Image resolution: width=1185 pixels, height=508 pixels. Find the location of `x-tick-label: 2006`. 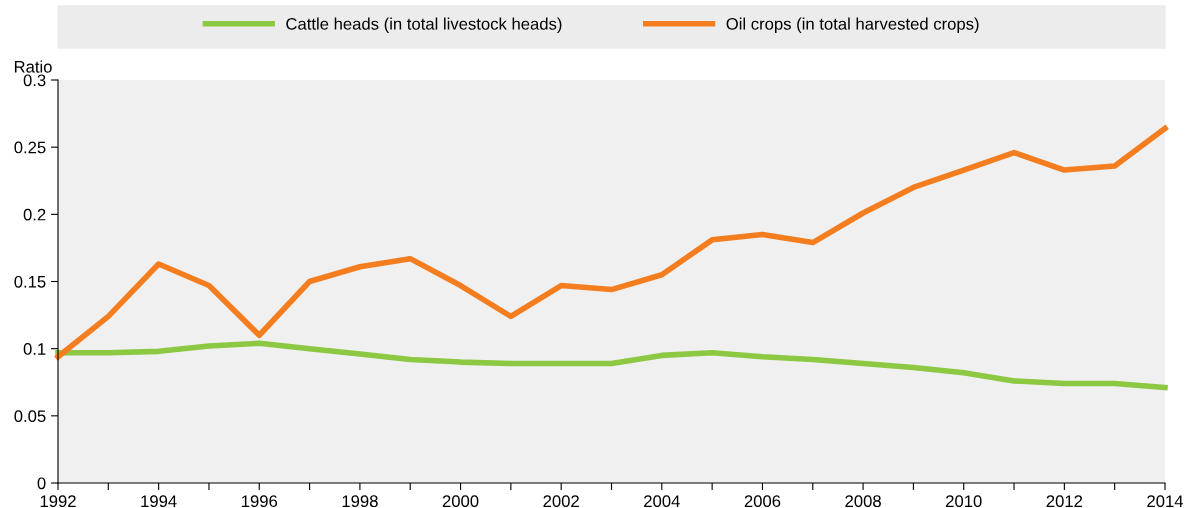

x-tick-label: 2006 is located at coordinates (762, 501).